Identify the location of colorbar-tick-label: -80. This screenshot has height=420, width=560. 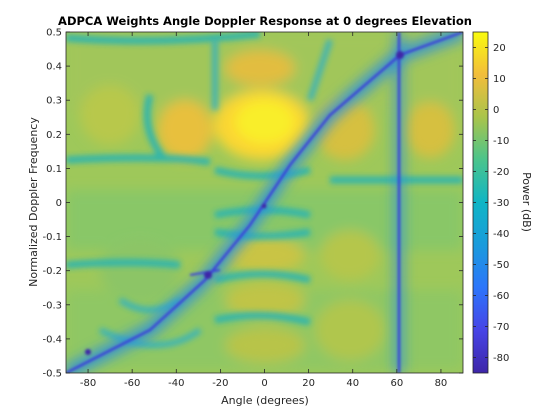
(501, 358).